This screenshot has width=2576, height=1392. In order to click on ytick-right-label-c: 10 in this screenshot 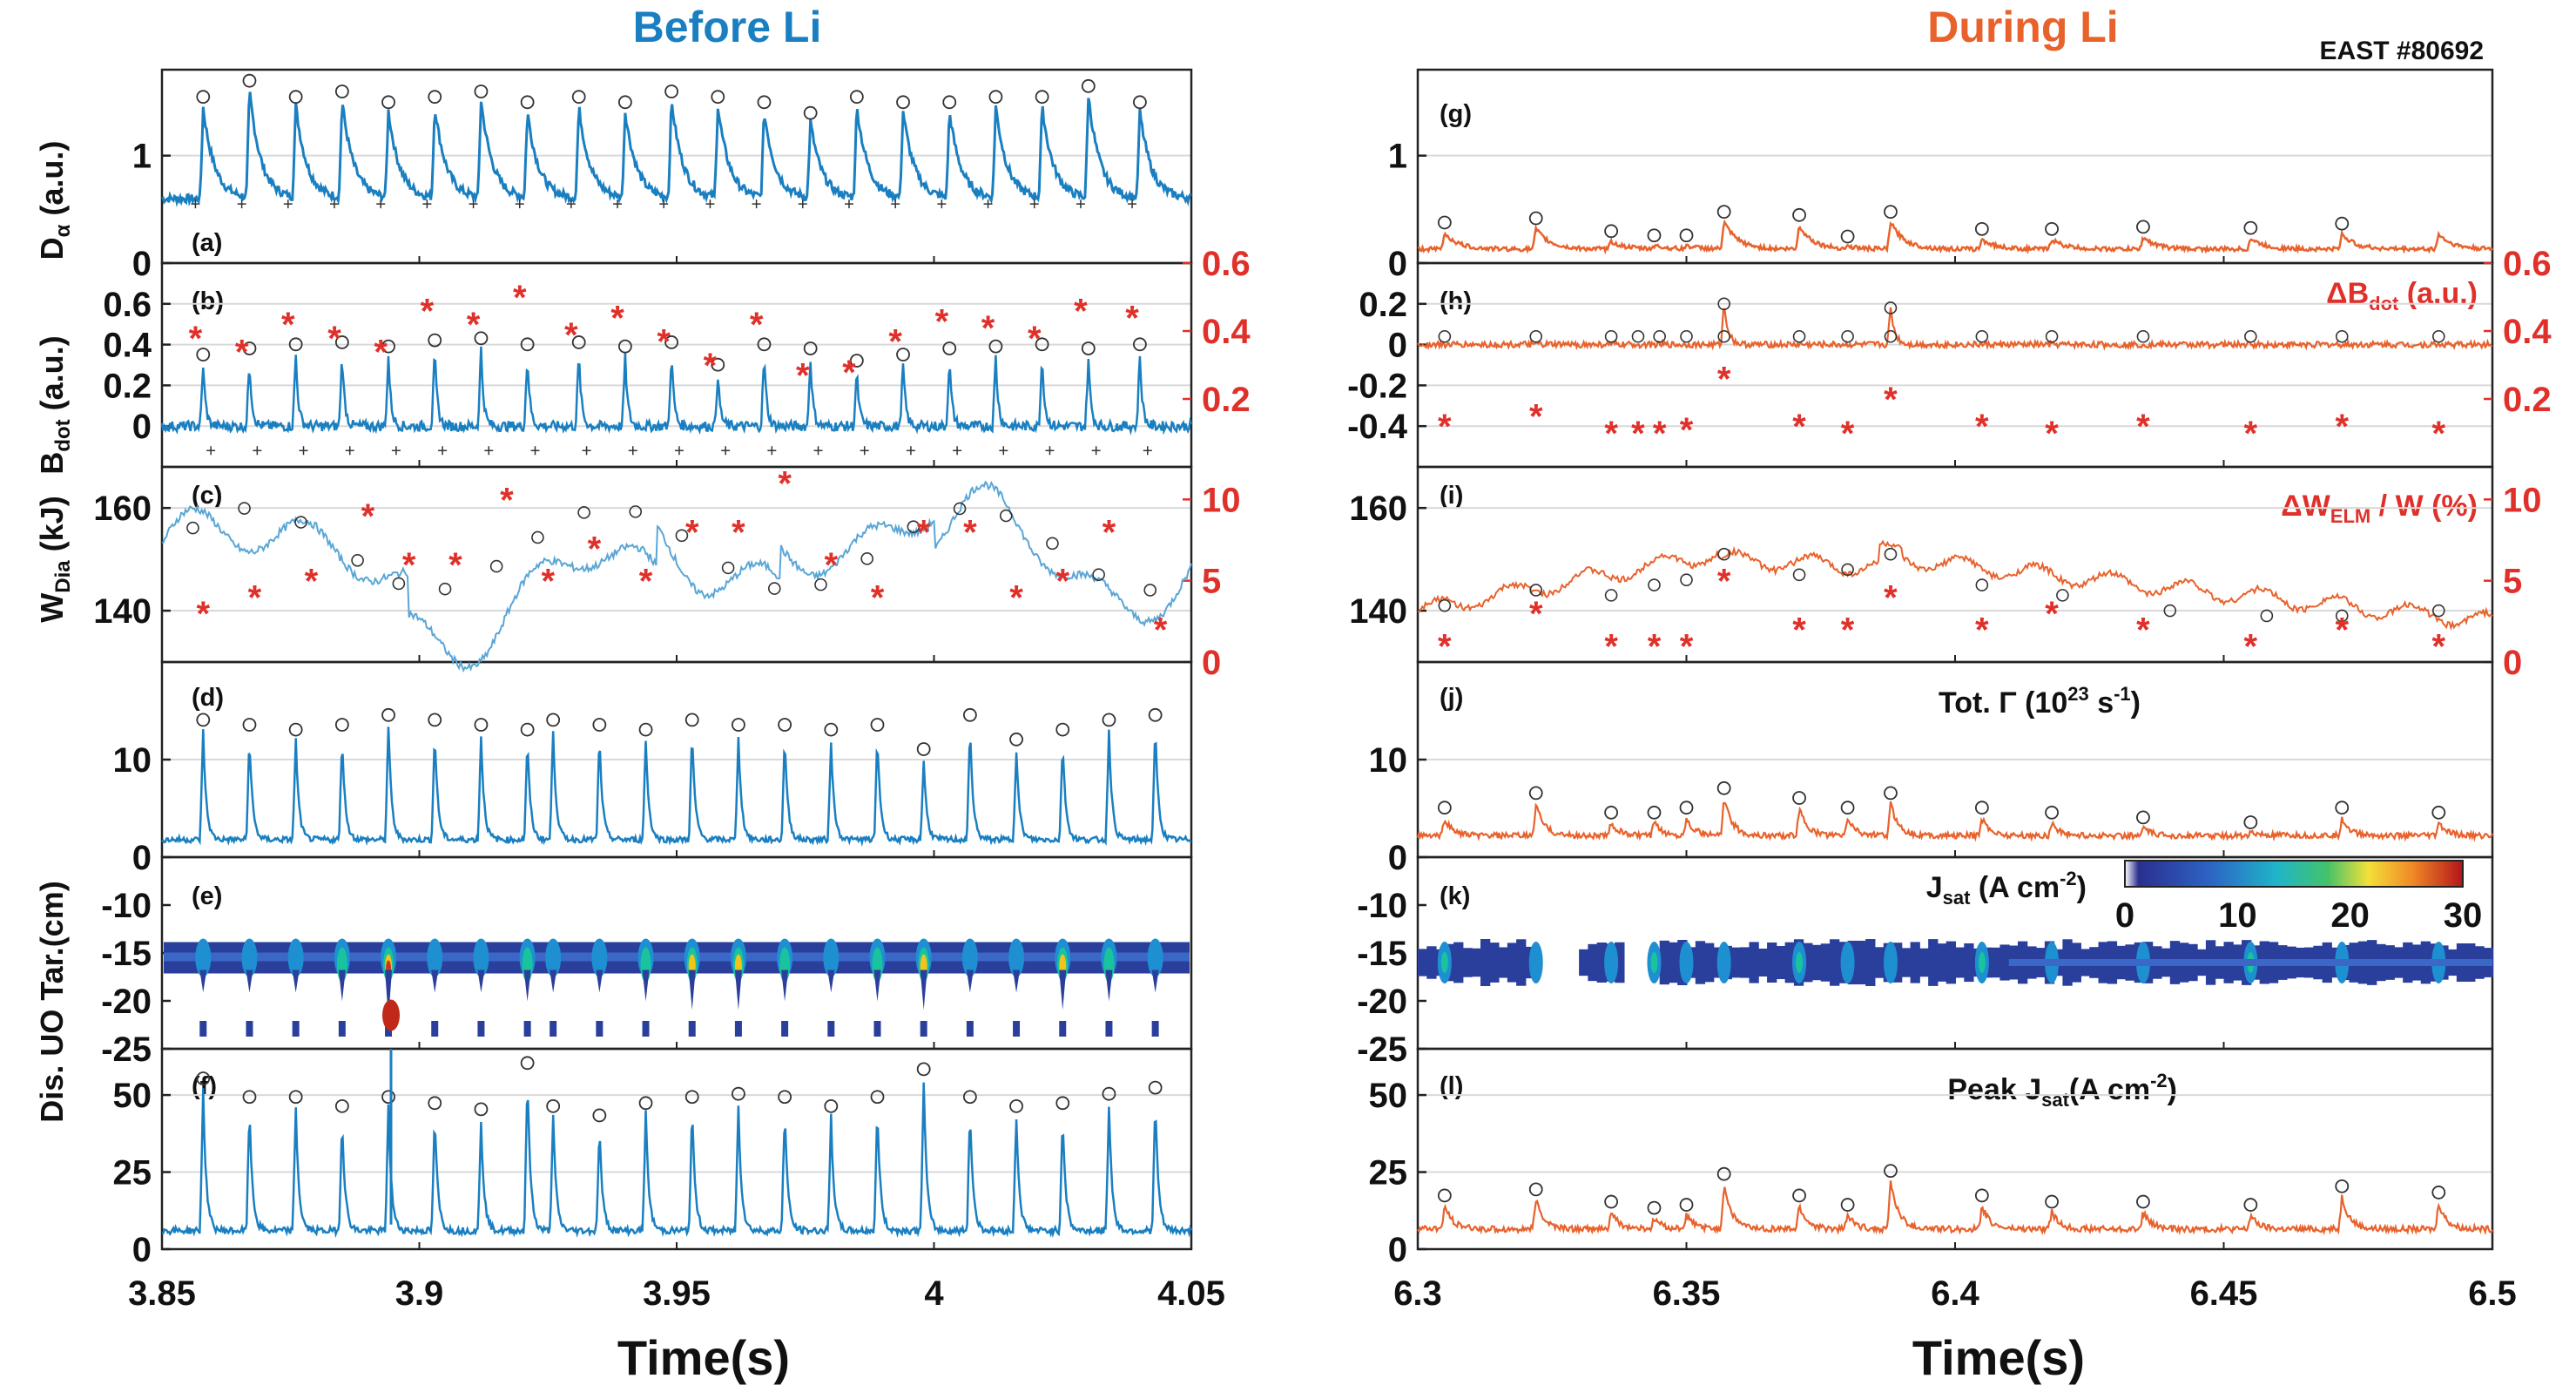, I will do `click(1221, 500)`.